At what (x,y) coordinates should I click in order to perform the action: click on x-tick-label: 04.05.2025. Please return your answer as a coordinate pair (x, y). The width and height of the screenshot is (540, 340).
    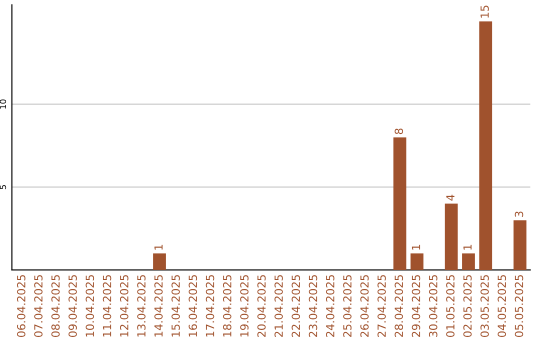
    Looking at the image, I should click on (502, 306).